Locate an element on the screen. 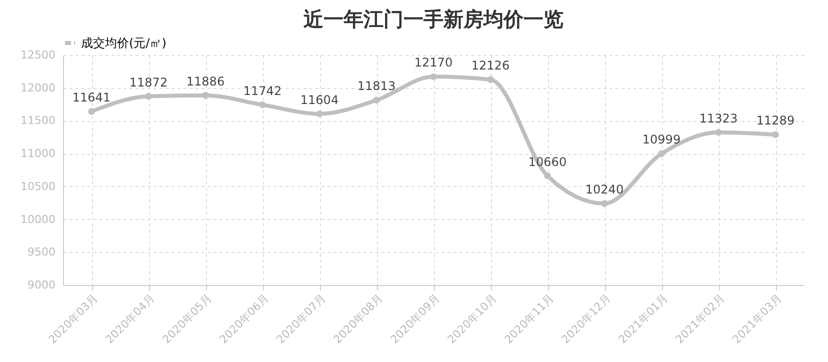  y-tick-label: 11500 is located at coordinates (38, 121).